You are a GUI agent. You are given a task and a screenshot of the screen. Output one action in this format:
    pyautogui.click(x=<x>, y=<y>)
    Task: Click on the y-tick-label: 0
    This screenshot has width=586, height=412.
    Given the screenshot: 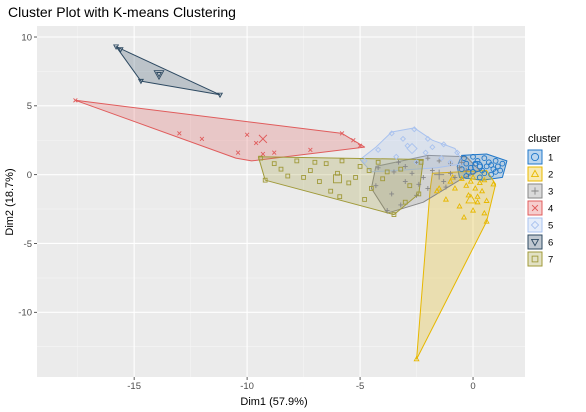 What is the action you would take?
    pyautogui.click(x=29, y=175)
    